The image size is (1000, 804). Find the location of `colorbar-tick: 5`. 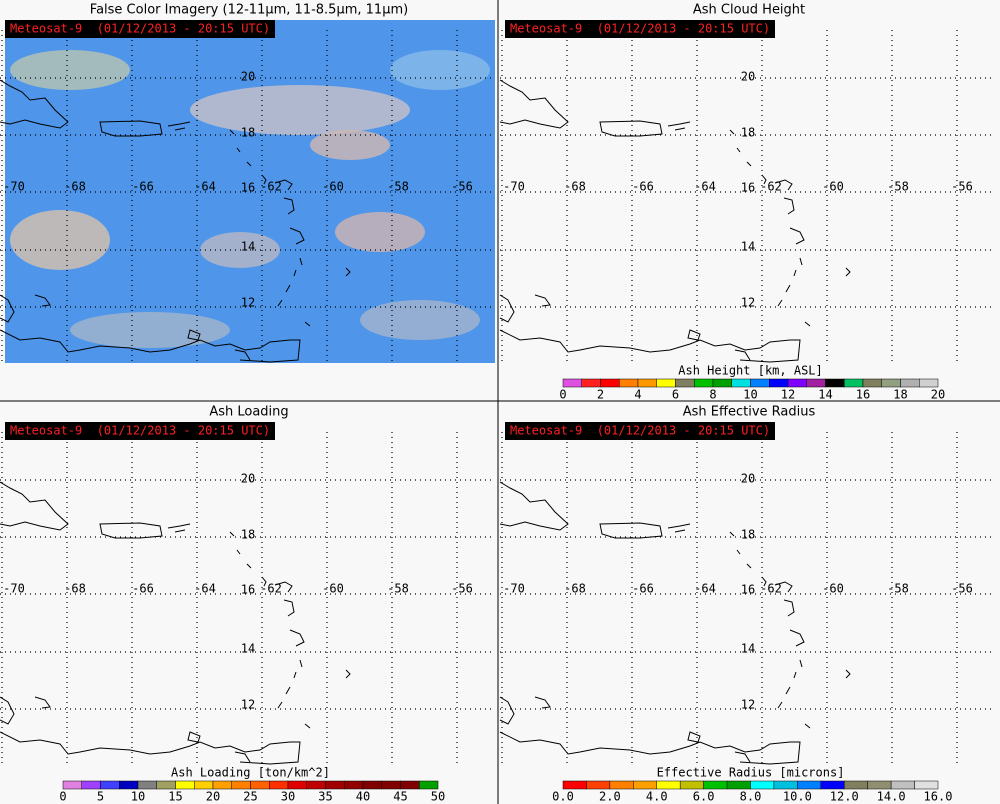

colorbar-tick: 5 is located at coordinates (100, 797).